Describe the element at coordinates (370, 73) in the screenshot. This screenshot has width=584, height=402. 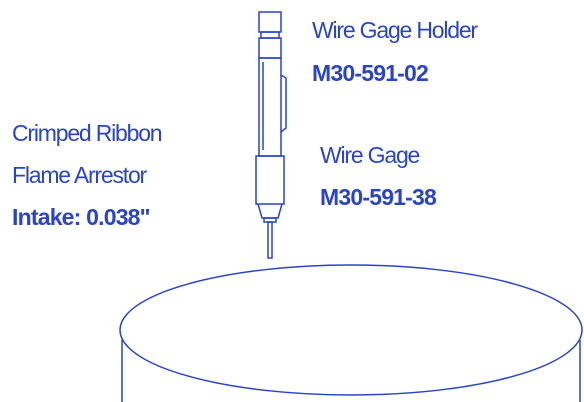
I see `holder-part: M30-591-02` at that location.